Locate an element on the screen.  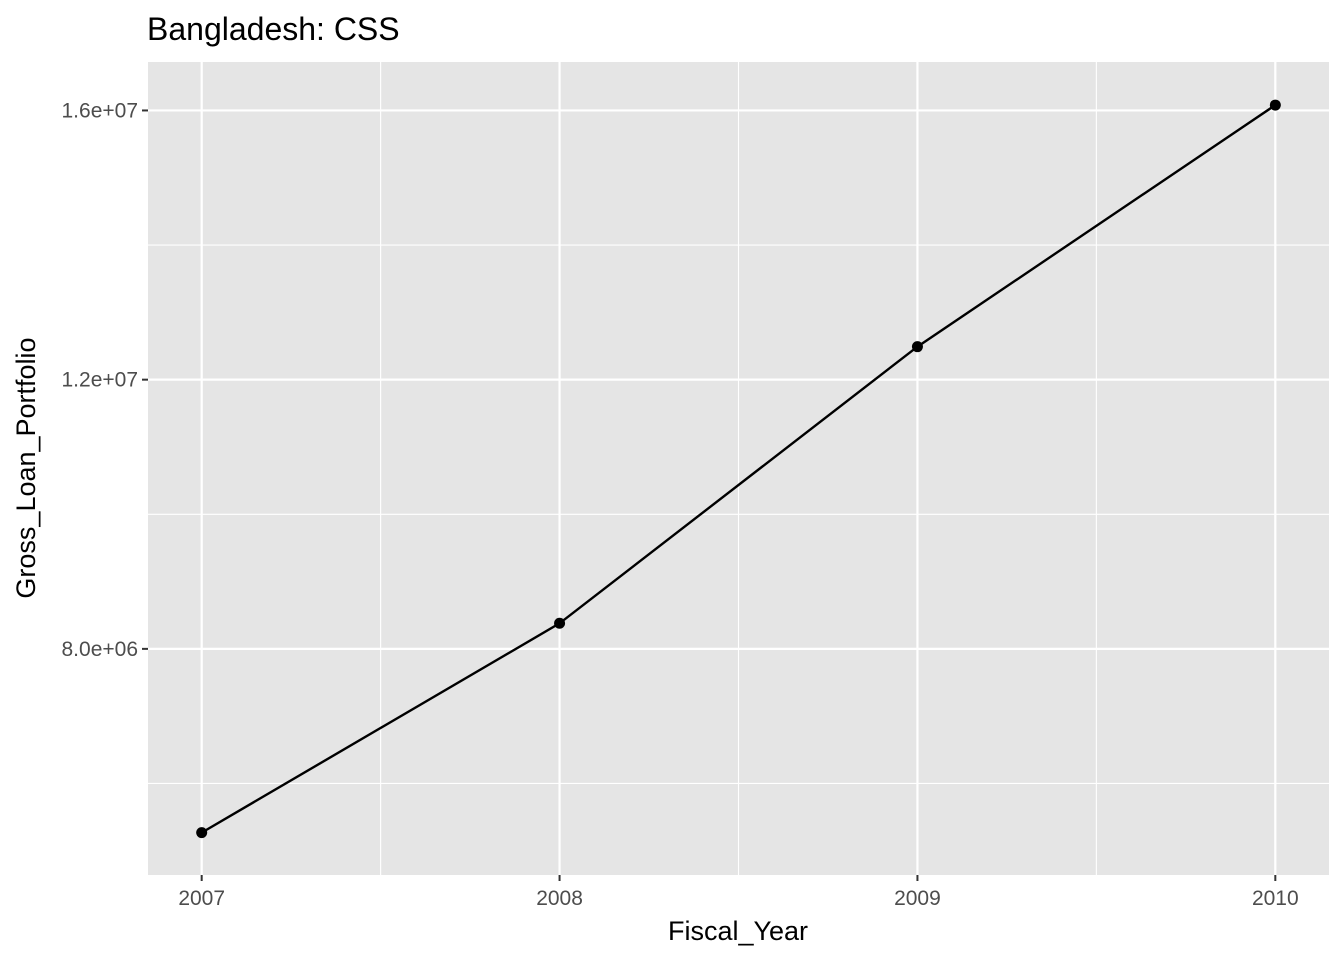
x-tick-label: 2007 is located at coordinates (201, 898).